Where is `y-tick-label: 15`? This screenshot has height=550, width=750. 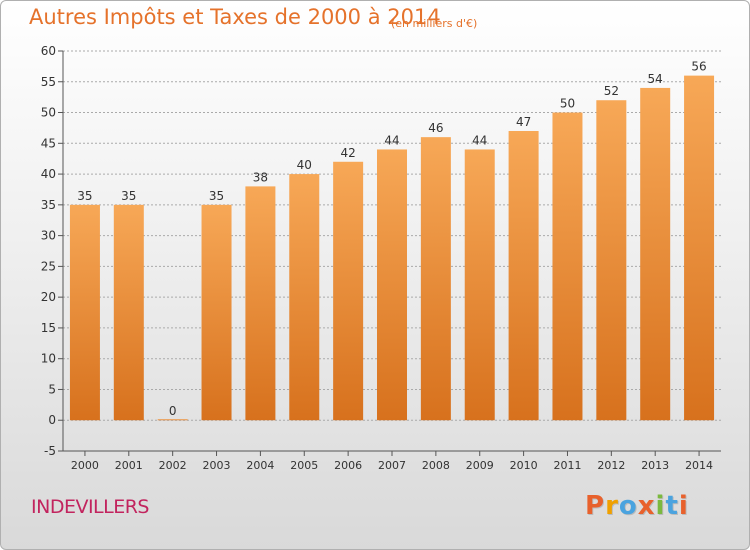
y-tick-label: 15 is located at coordinates (48, 328).